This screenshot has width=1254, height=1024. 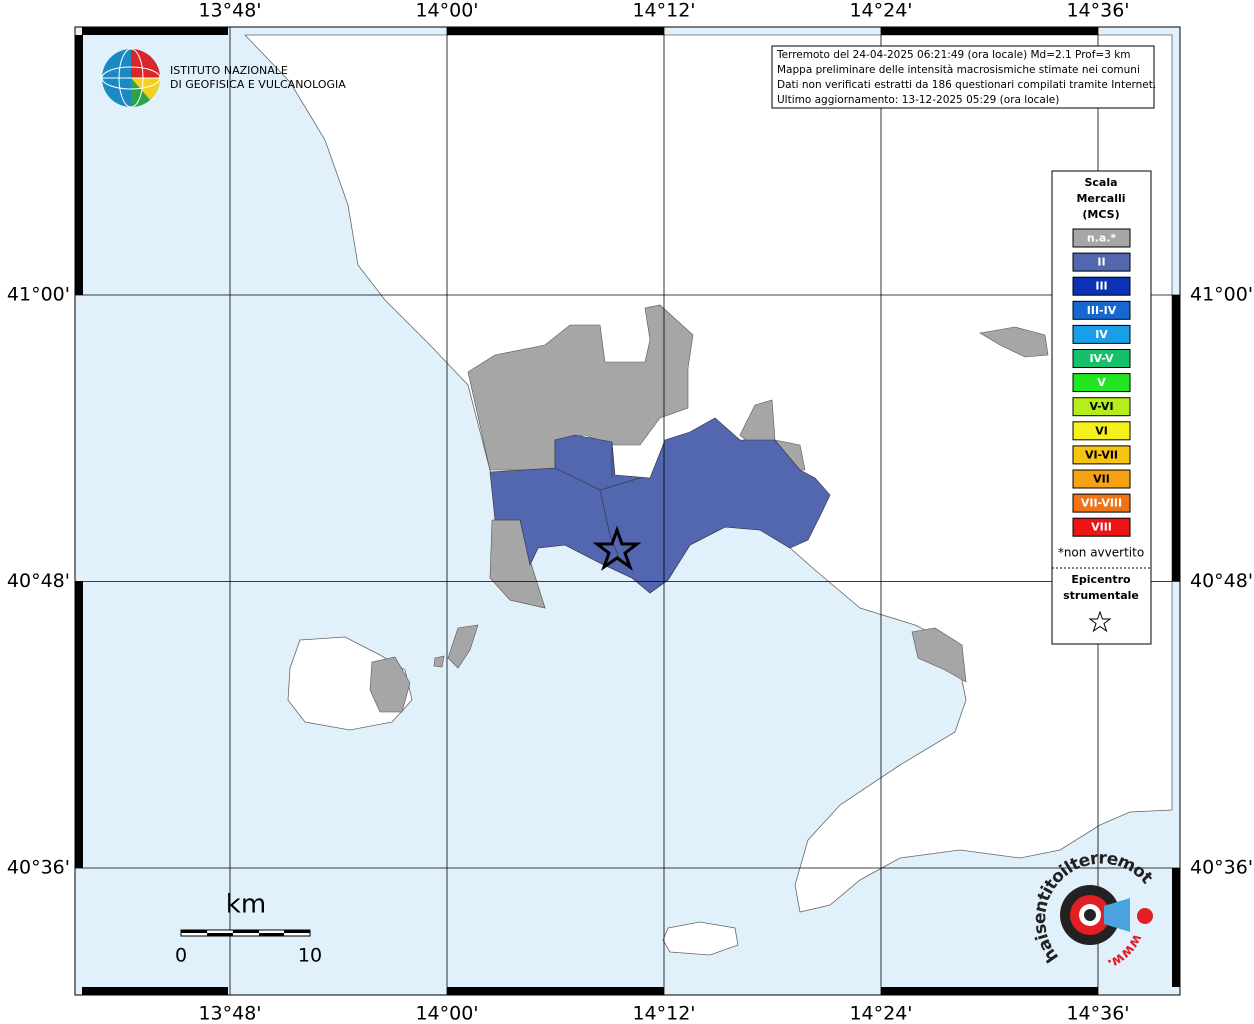 What do you see at coordinates (1100, 621) in the screenshot?
I see `legend-star` at bounding box center [1100, 621].